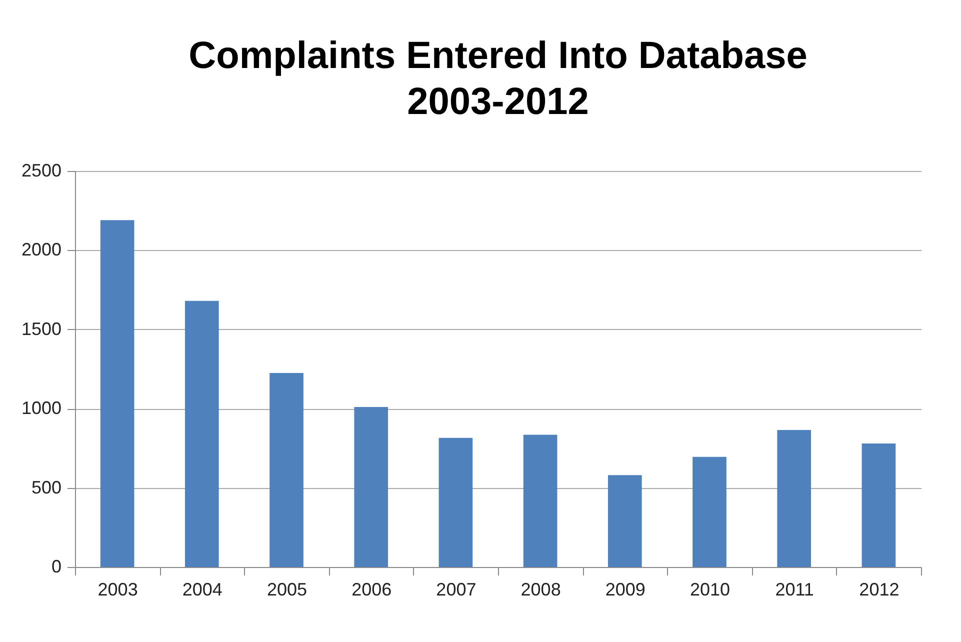 The width and height of the screenshot is (961, 642). Describe the element at coordinates (46, 487) in the screenshot. I see `y-tick-label: 500` at that location.